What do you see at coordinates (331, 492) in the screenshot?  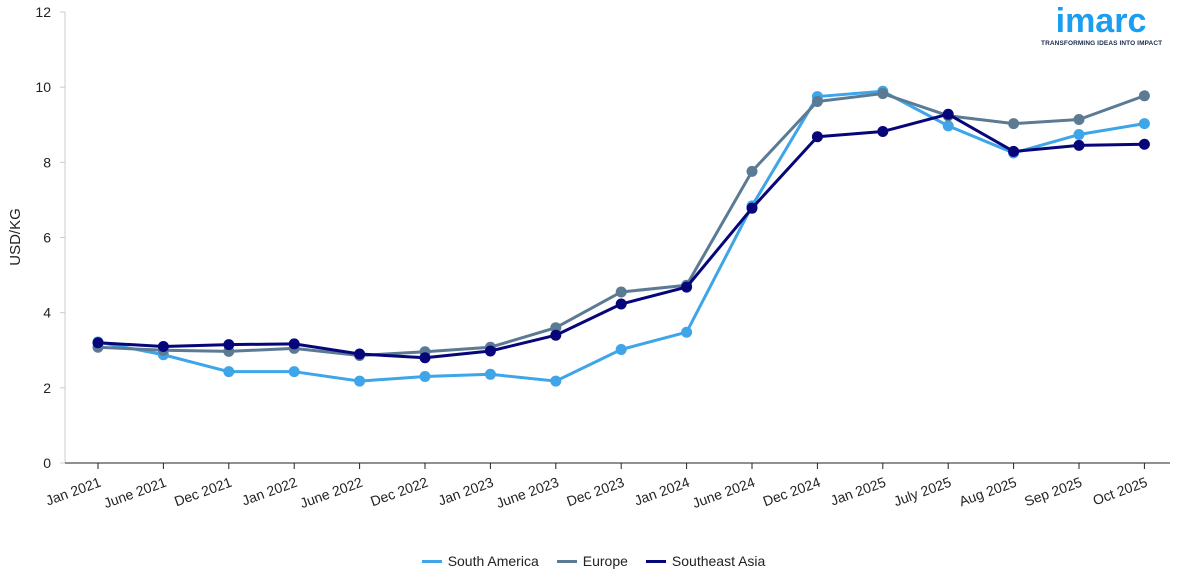 I see `x-tick-label: June 2022` at bounding box center [331, 492].